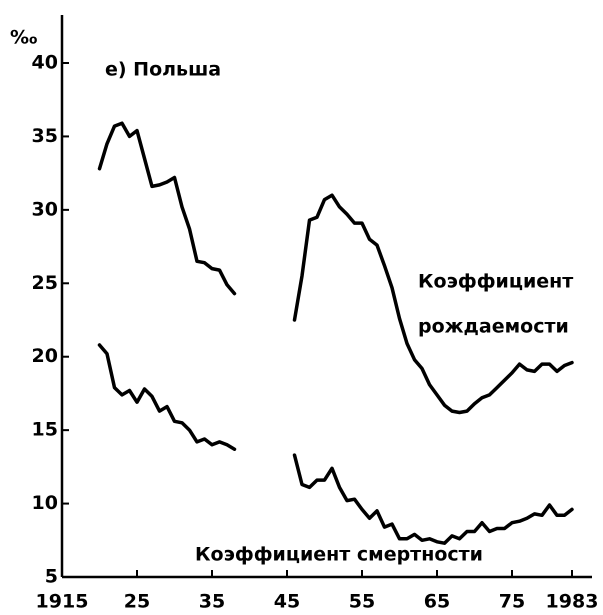 The width and height of the screenshot is (603, 615). What do you see at coordinates (45, 209) in the screenshot?
I see `y-tick-label: 30` at bounding box center [45, 209].